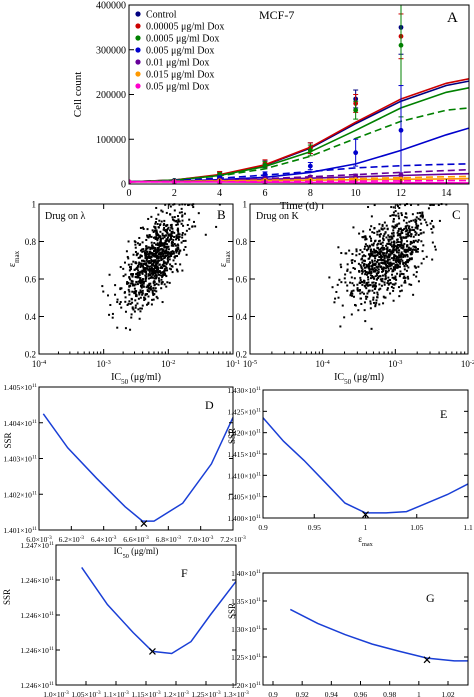  I want to click on x-tick-label: 7.0×10⁻³, so click(201, 539).